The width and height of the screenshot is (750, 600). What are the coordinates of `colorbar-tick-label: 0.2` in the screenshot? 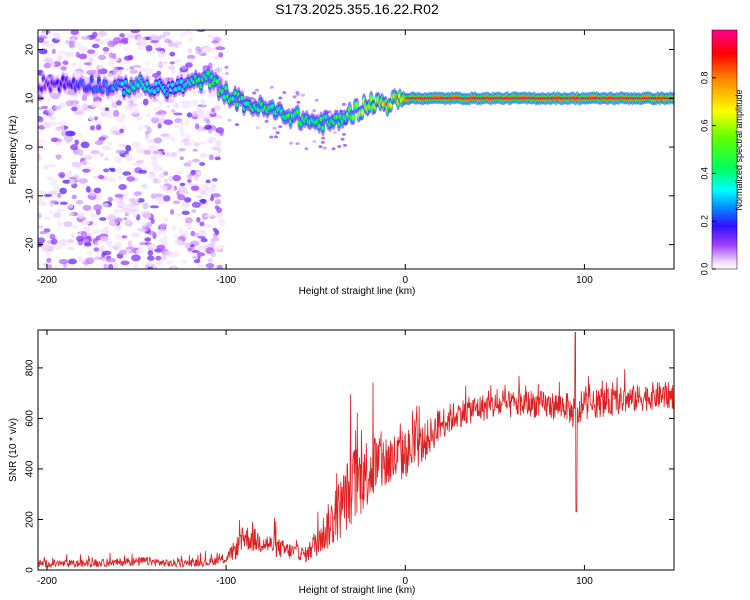 It's located at (704, 221).